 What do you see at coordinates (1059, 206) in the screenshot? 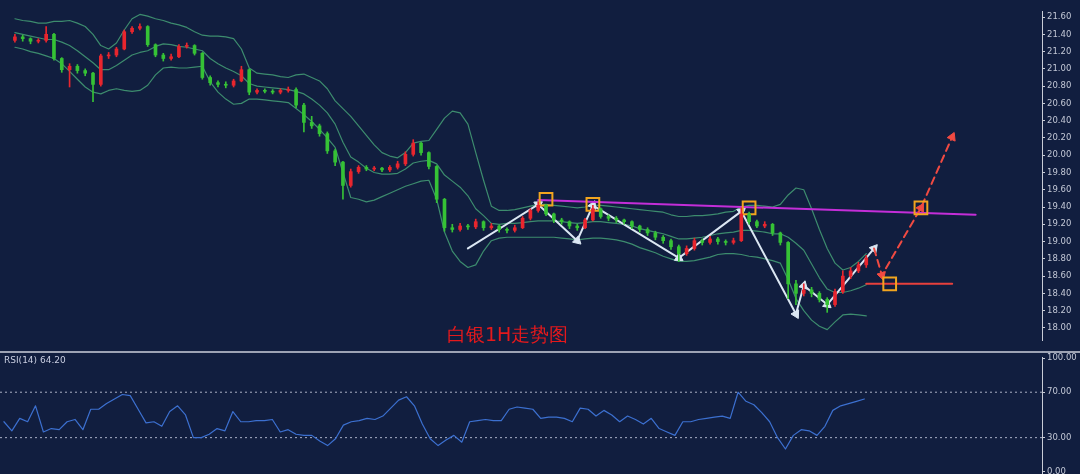
I see `y-tick-label: 19.40` at bounding box center [1059, 206].